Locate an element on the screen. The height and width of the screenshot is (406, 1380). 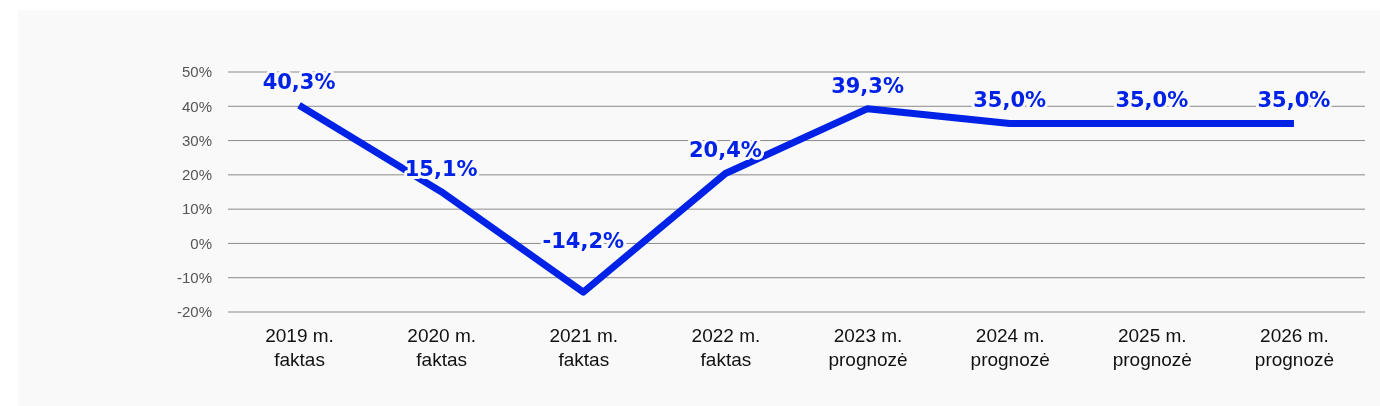
y-tick-label: 0% is located at coordinates (201, 243).